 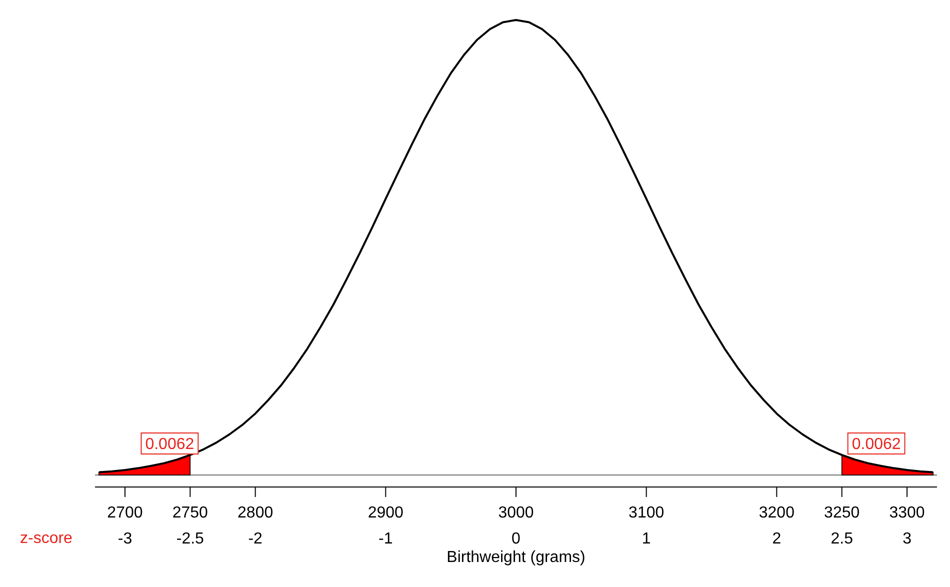 I want to click on x-axis-title: Birthweight (grams), so click(x=516, y=557).